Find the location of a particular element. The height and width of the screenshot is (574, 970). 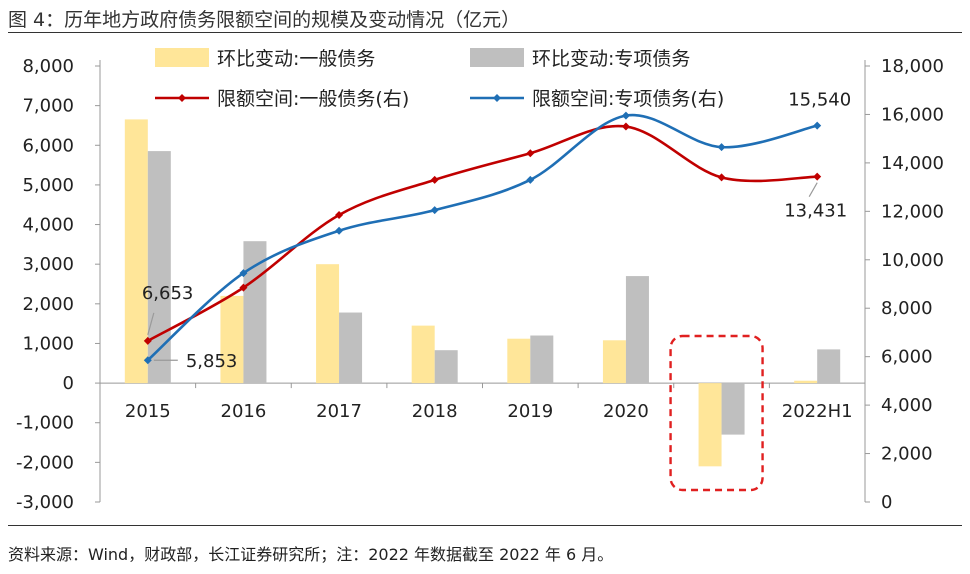

left-tick-label: 8,000 is located at coordinates (48, 66).